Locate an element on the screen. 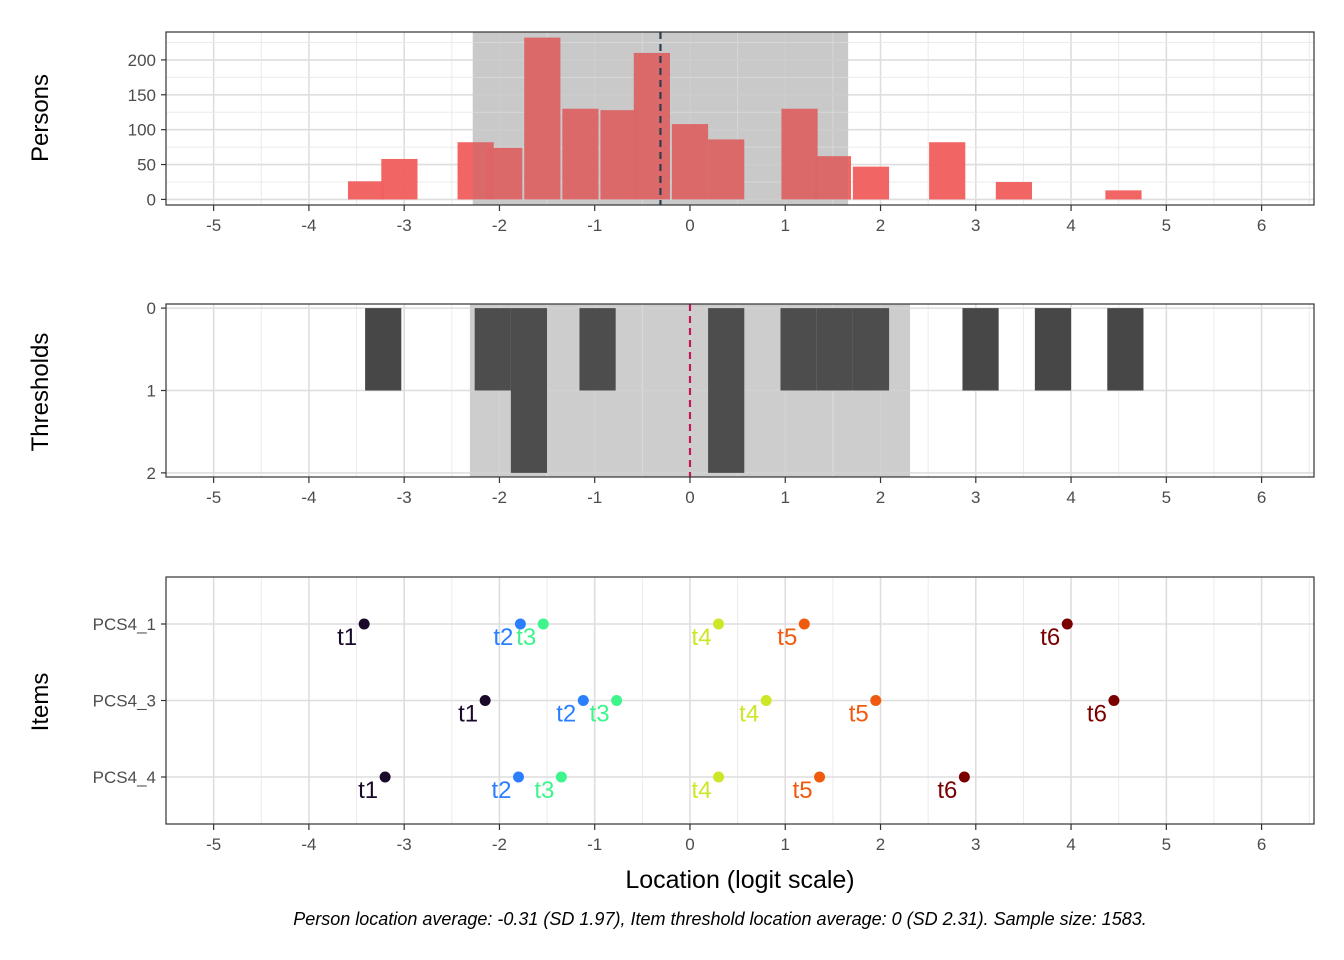 This screenshot has width=1344, height=960. items-x-tick-label: -5 is located at coordinates (213, 844).